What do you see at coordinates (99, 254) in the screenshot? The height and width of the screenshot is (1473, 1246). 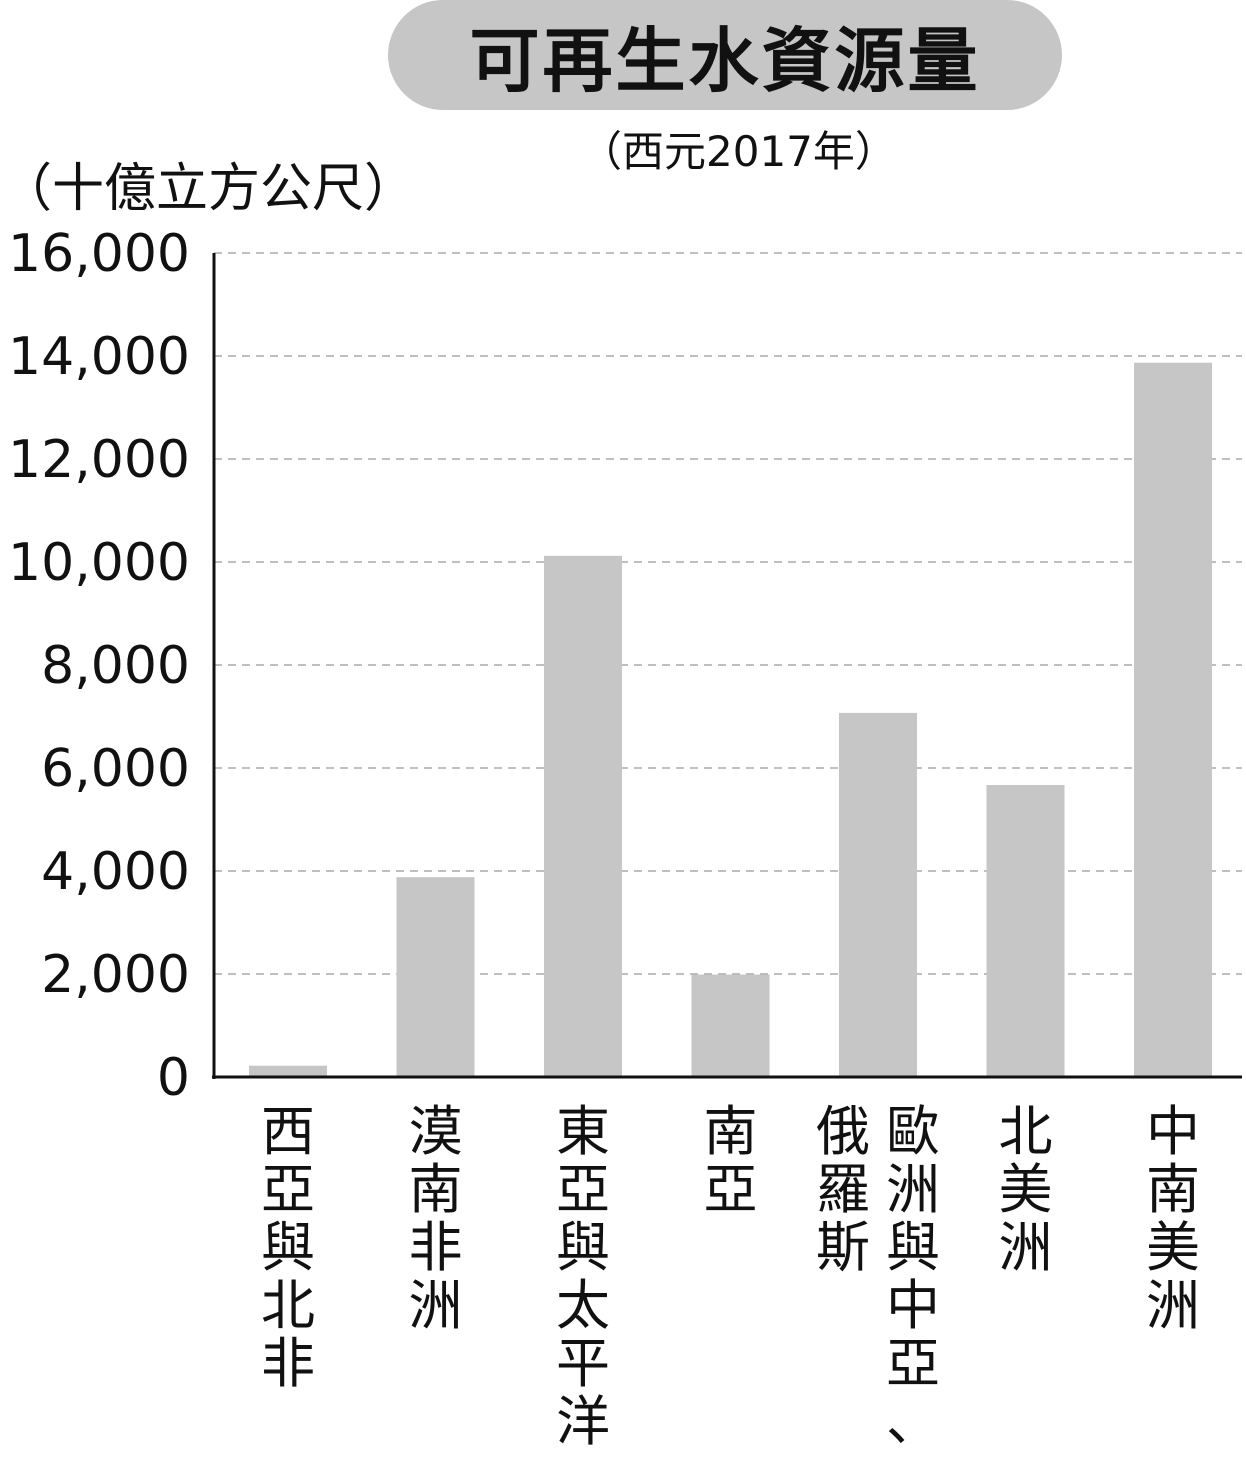 I see `y-tick-label: 16,000` at bounding box center [99, 254].